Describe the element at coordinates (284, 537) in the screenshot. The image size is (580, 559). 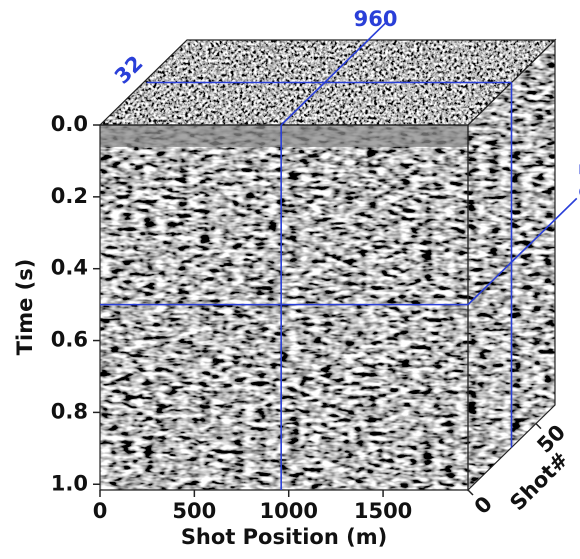
I see `x-axis-label: Shot Position (m)` at that location.